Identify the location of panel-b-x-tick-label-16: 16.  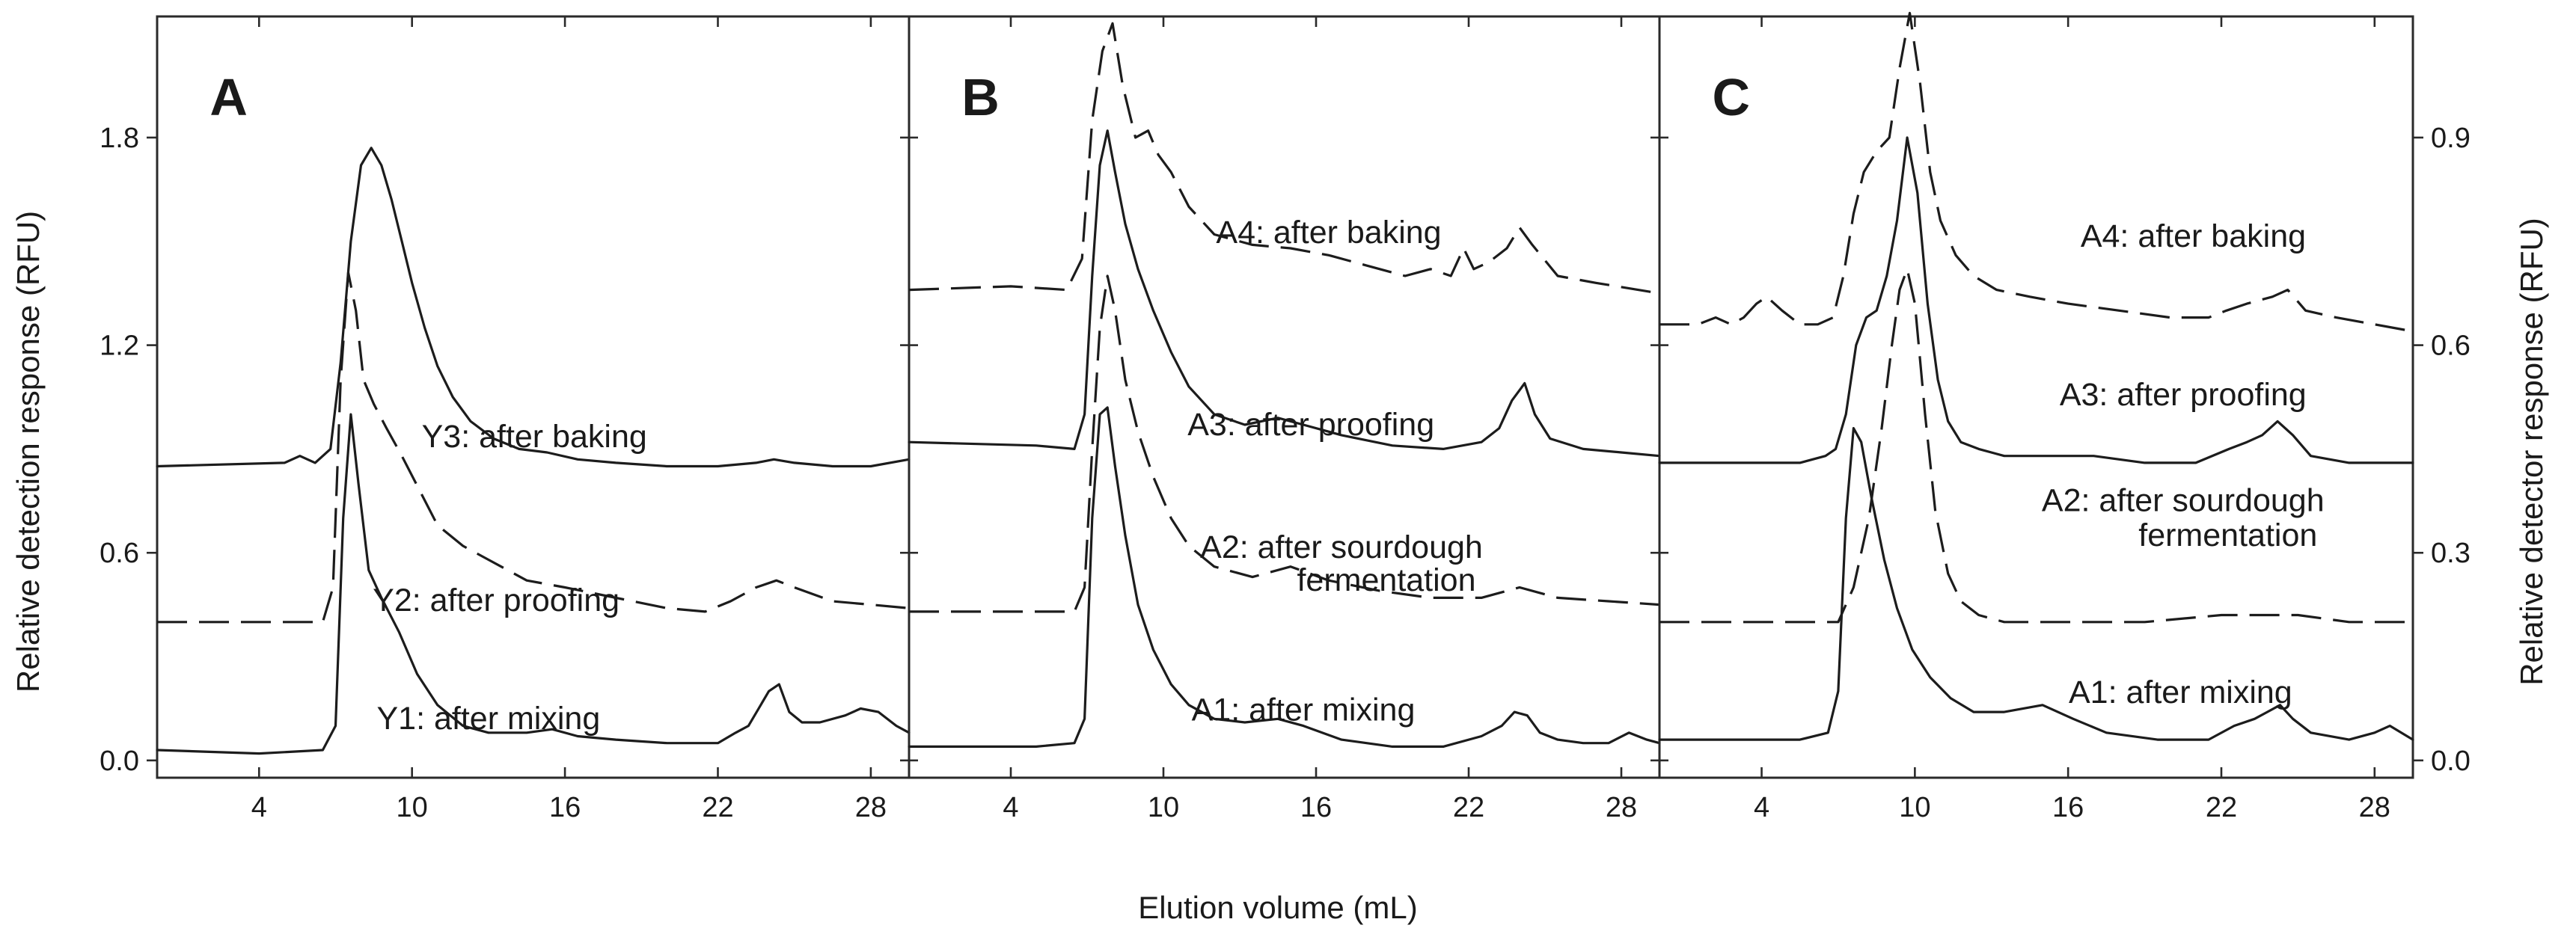
(1316, 807).